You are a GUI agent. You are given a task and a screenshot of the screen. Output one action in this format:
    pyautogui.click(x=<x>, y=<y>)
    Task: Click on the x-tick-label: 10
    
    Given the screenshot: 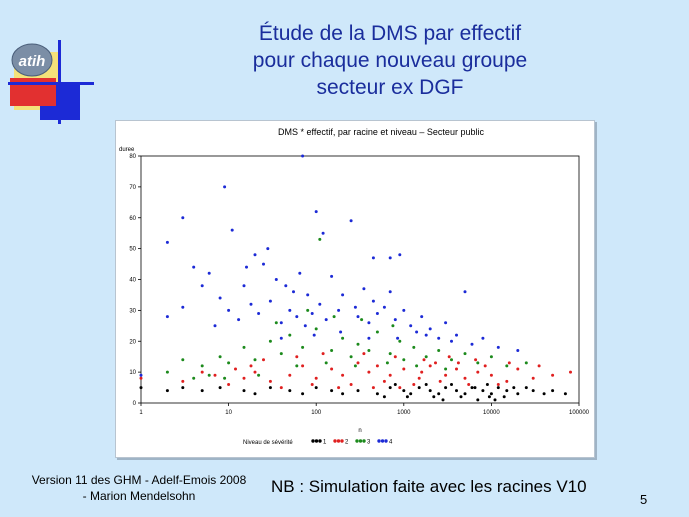 What is the action you would take?
    pyautogui.click(x=228, y=413)
    